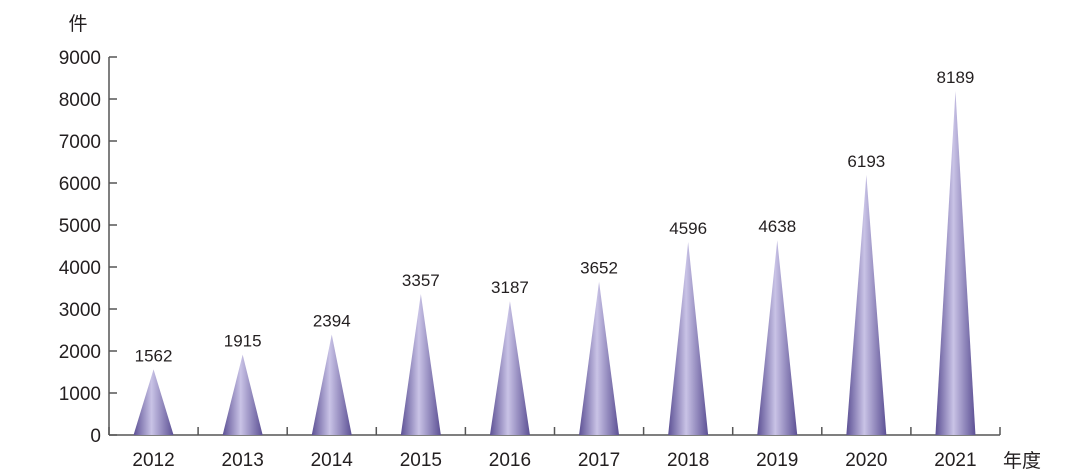  What do you see at coordinates (956, 77) in the screenshot?
I see `data-label: 8189` at bounding box center [956, 77].